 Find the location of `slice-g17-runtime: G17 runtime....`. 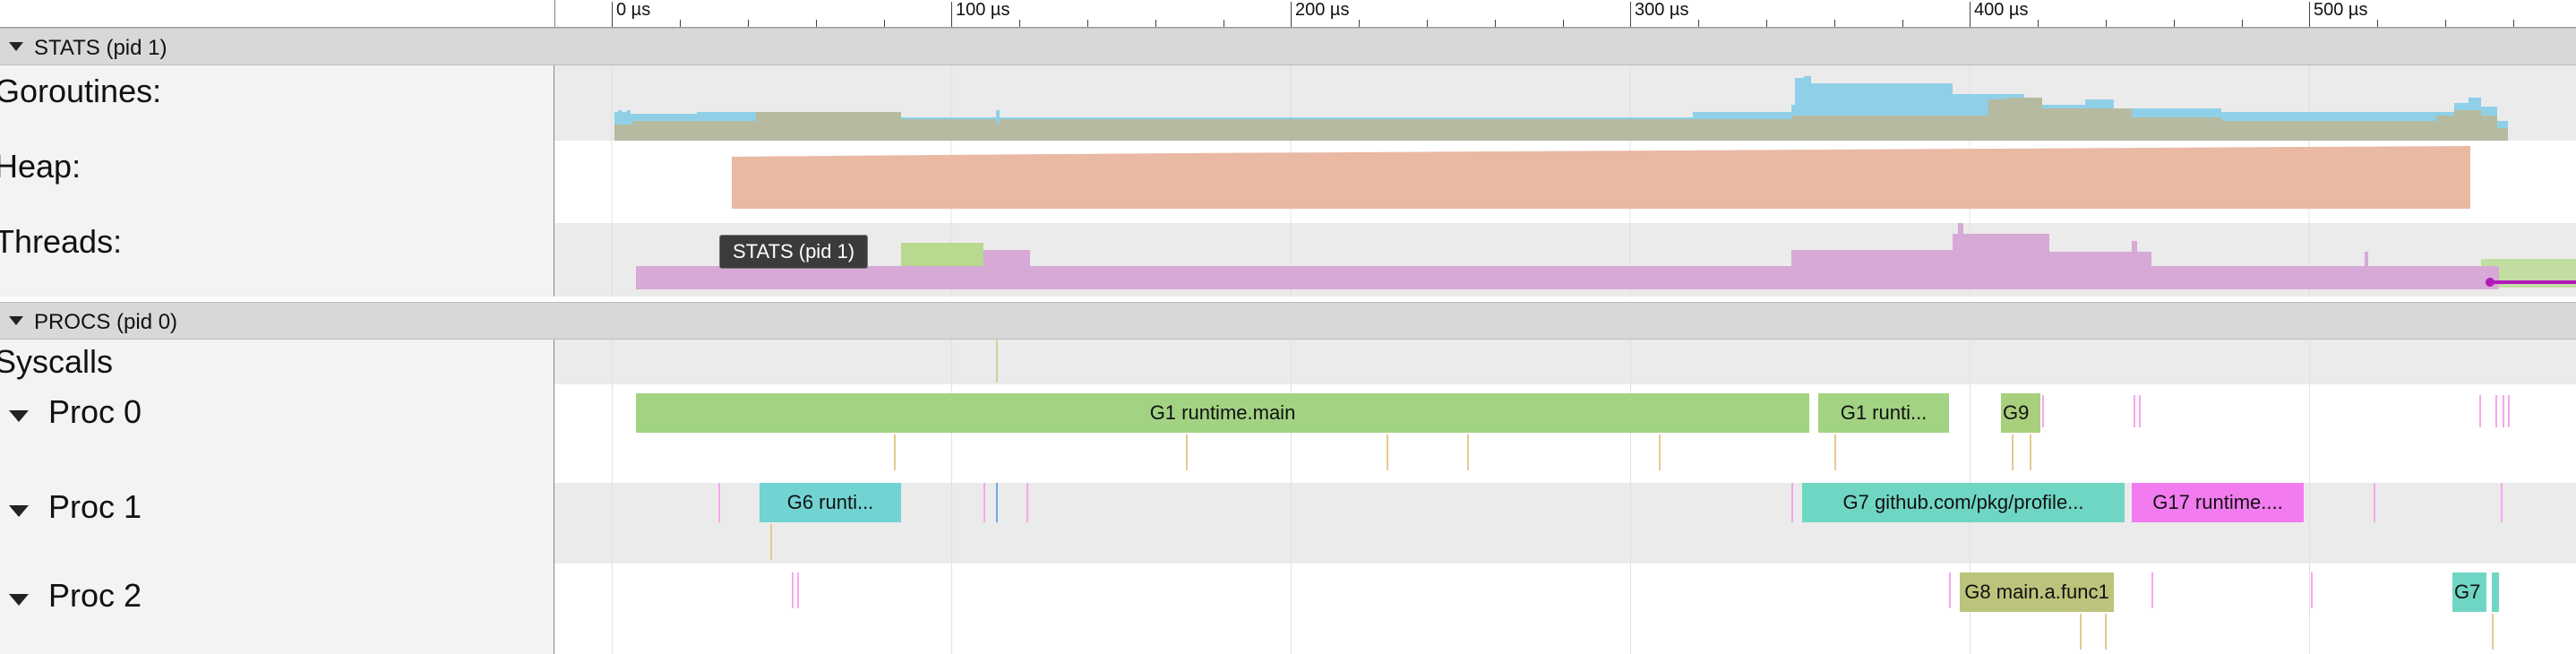

slice-g17-runtime: G17 runtime.... is located at coordinates (2218, 503).